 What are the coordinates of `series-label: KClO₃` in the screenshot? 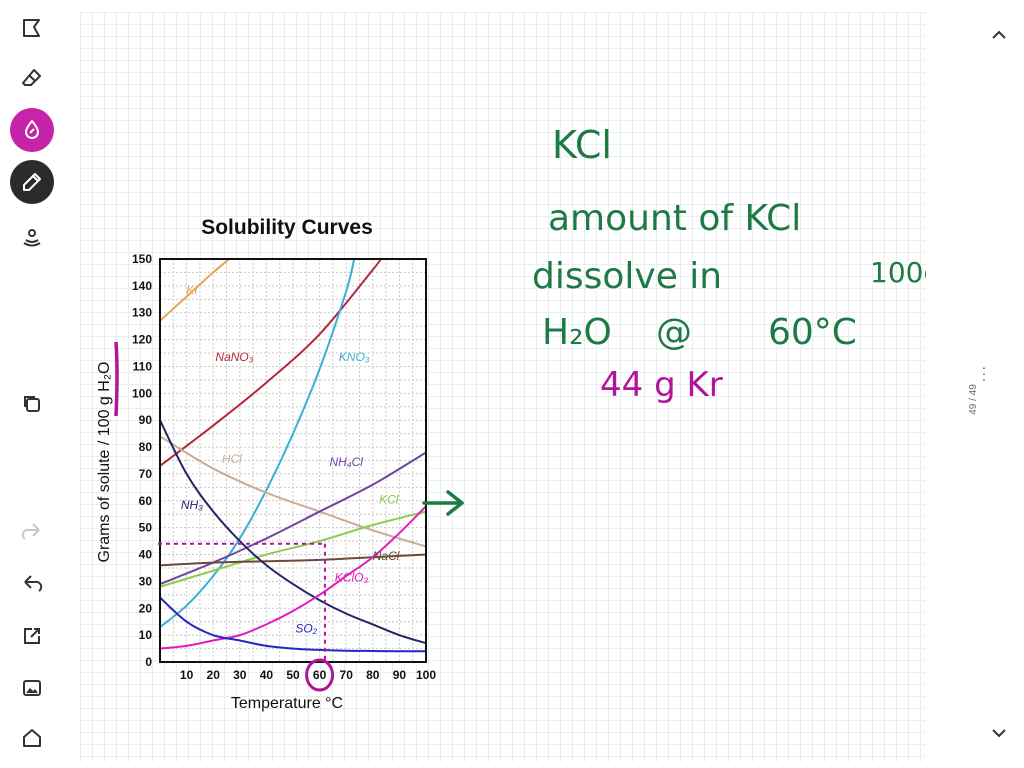 It's located at (352, 577).